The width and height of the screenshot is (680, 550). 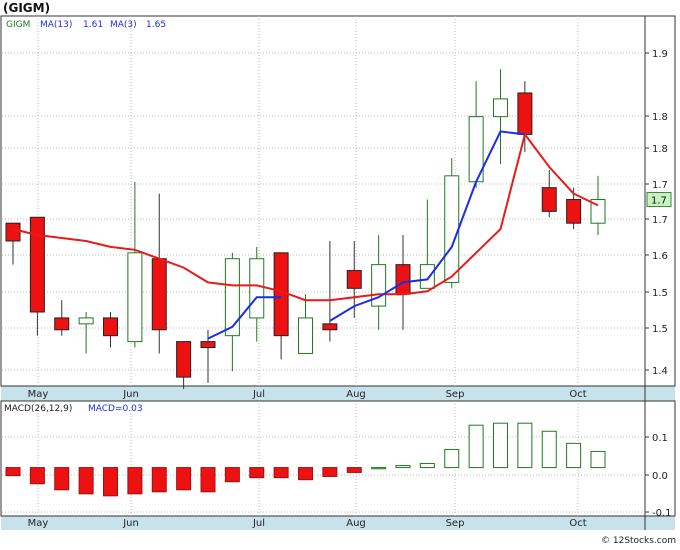 I want to click on macd-x-axis-band, so click(x=338, y=523).